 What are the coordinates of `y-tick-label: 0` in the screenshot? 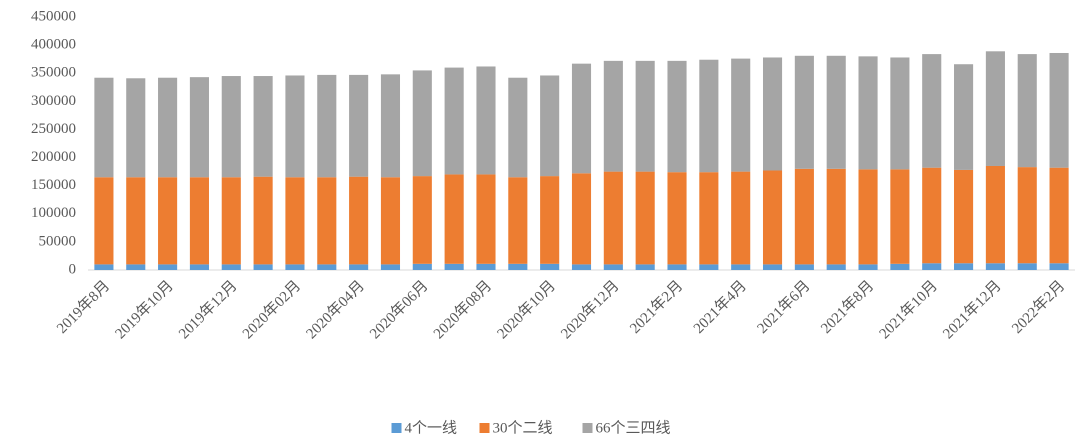 It's located at (73, 269).